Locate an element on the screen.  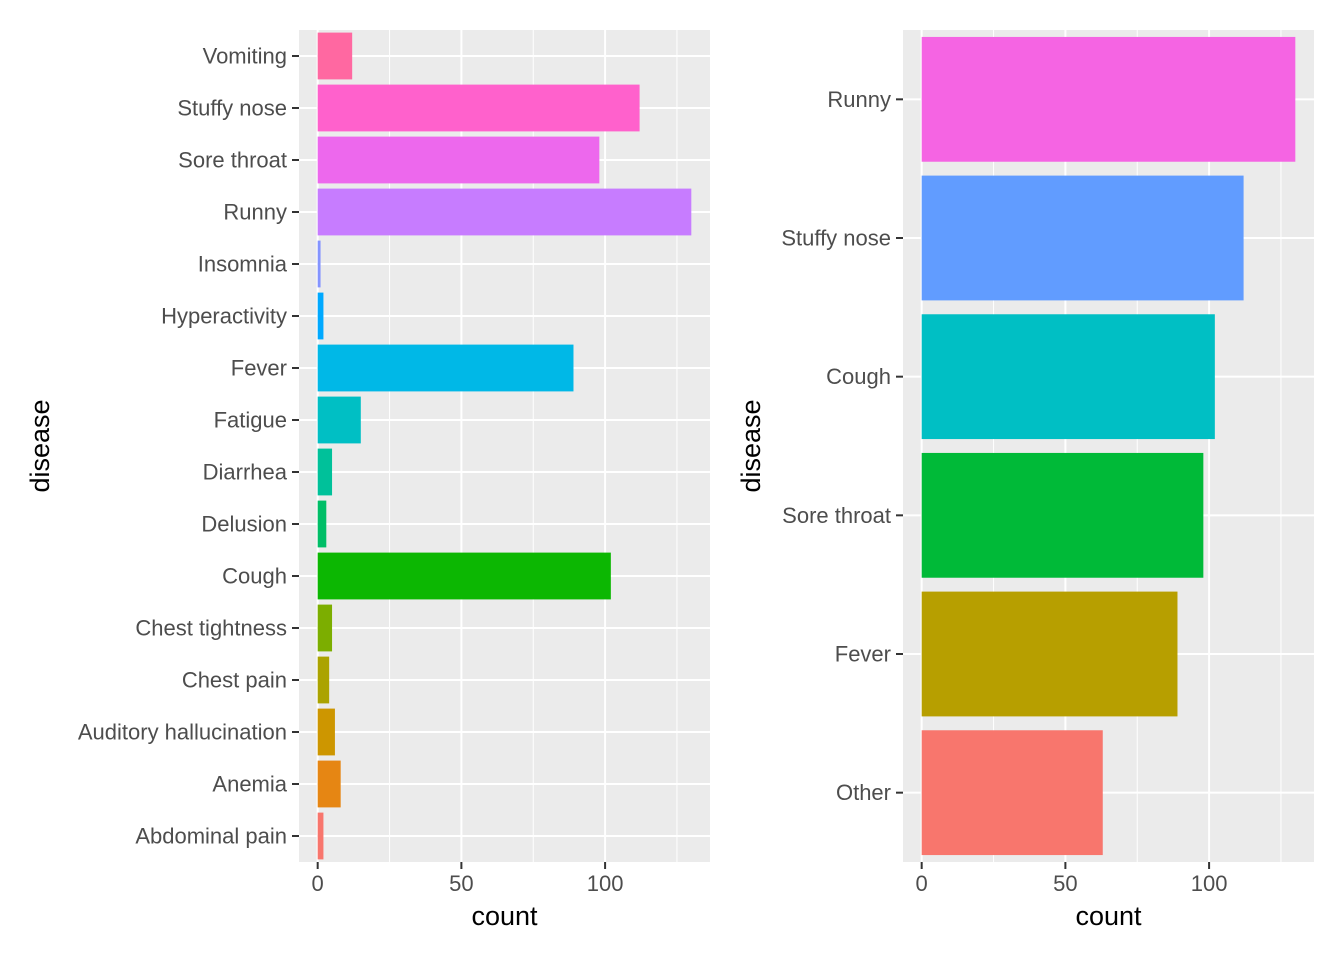
y-tick-label: Anemia is located at coordinates (249, 784).